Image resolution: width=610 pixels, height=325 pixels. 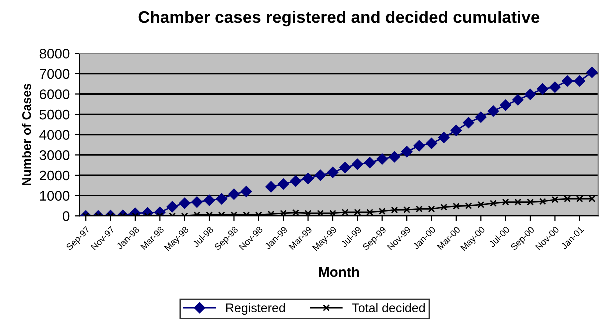 I want to click on y-tick-label: 0, so click(x=66, y=216).